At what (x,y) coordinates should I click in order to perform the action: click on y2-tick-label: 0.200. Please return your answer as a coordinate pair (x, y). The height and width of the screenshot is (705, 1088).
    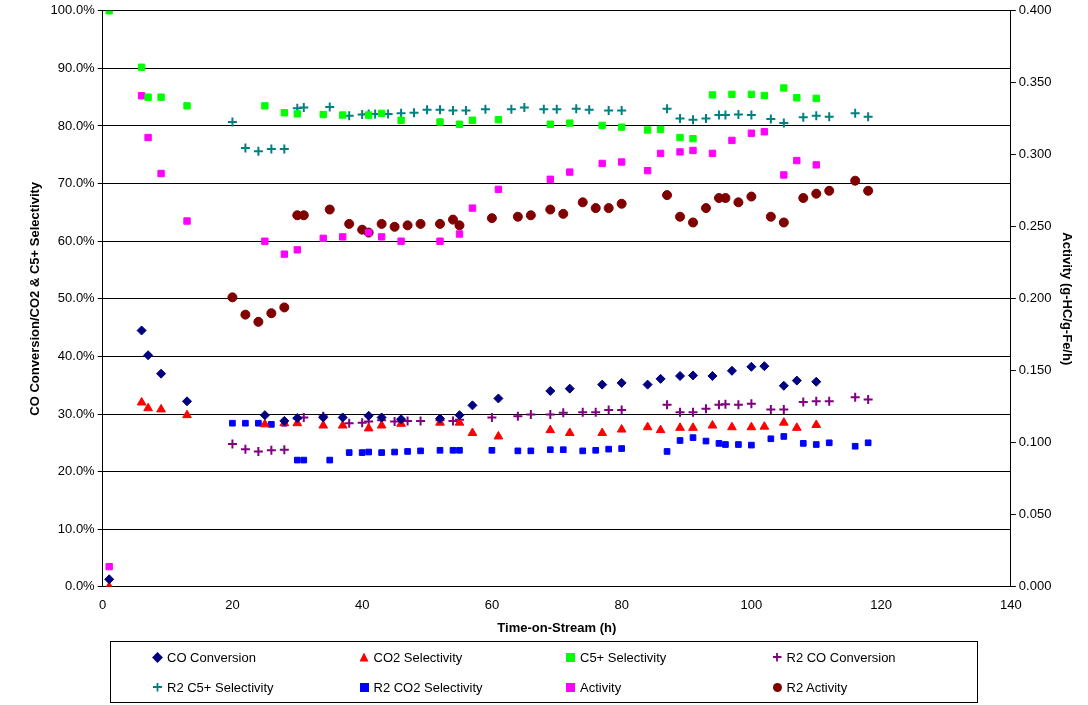
    Looking at the image, I should click on (1035, 298).